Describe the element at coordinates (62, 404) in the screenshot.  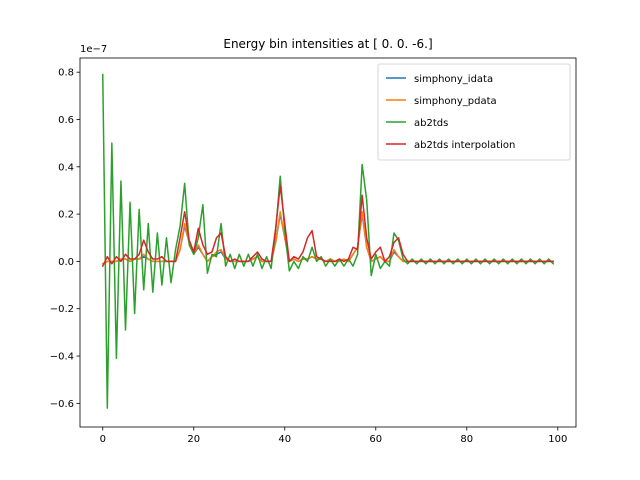
I see `y-tick-label: −0.6` at that location.